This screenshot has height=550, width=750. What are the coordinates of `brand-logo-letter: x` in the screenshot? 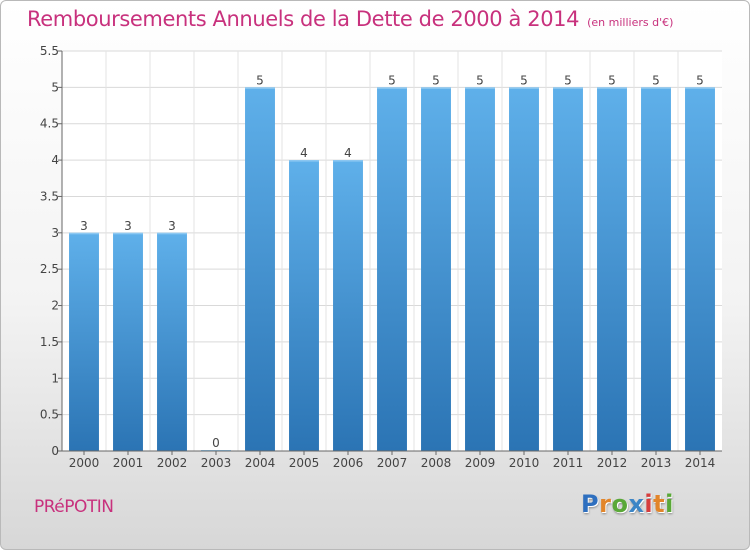 It's located at (636, 504).